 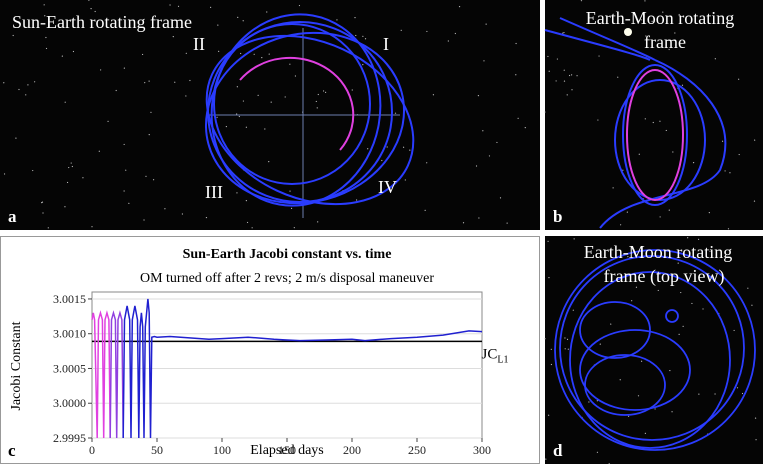 What do you see at coordinates (482, 450) in the screenshot?
I see `x-tick-label: 300` at bounding box center [482, 450].